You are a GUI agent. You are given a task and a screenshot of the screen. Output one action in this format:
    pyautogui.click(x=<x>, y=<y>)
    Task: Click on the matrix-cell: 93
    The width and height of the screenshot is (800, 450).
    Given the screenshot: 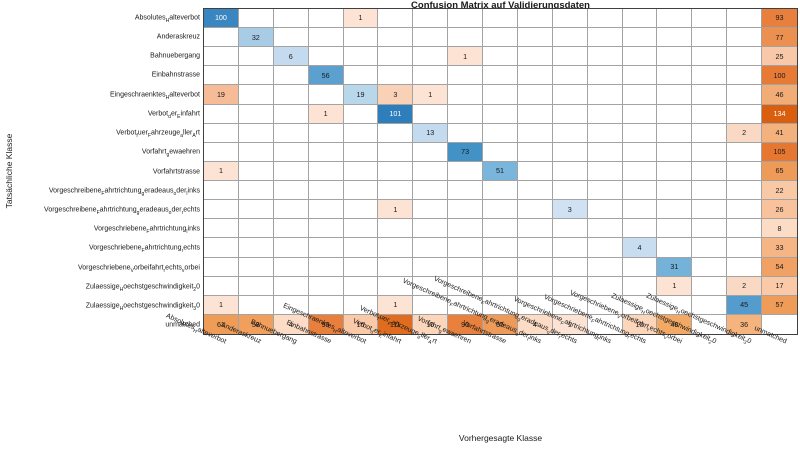 What is the action you would take?
    pyautogui.click(x=326, y=324)
    